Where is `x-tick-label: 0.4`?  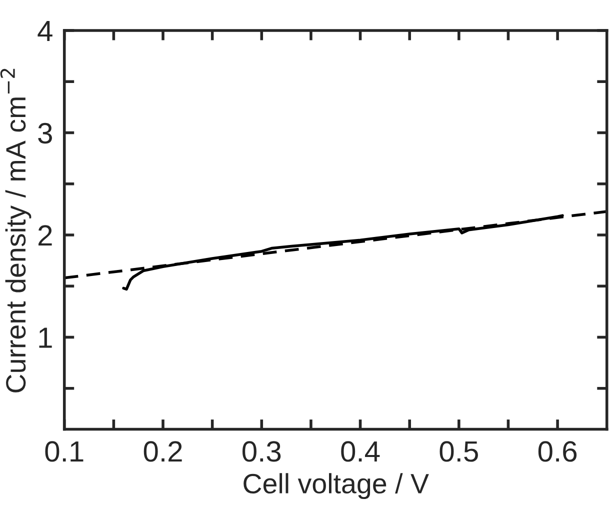 x-tick-label: 0.4 is located at coordinates (360, 451).